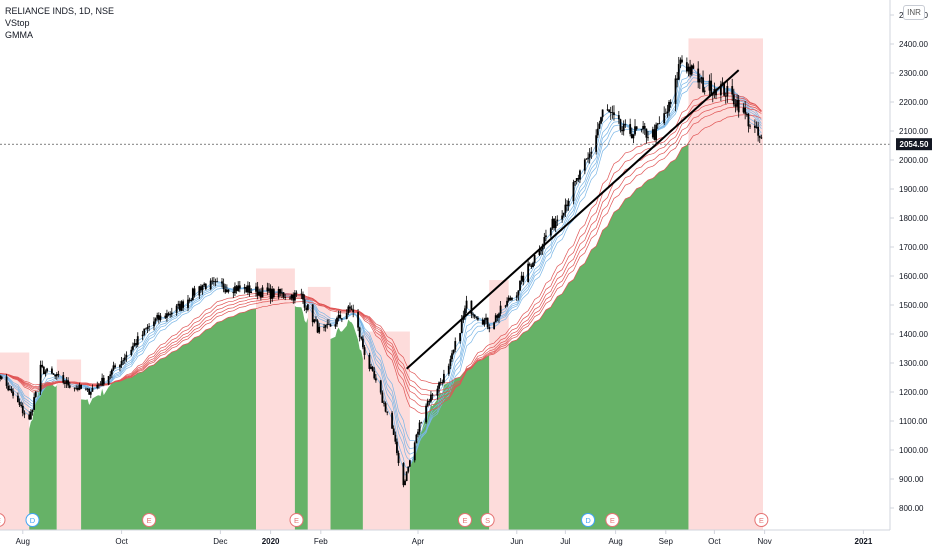 This screenshot has width=932, height=550. What do you see at coordinates (60, 11) in the screenshot?
I see `symbol-title: RELIANCE INDS, 1D, NSE` at bounding box center [60, 11].